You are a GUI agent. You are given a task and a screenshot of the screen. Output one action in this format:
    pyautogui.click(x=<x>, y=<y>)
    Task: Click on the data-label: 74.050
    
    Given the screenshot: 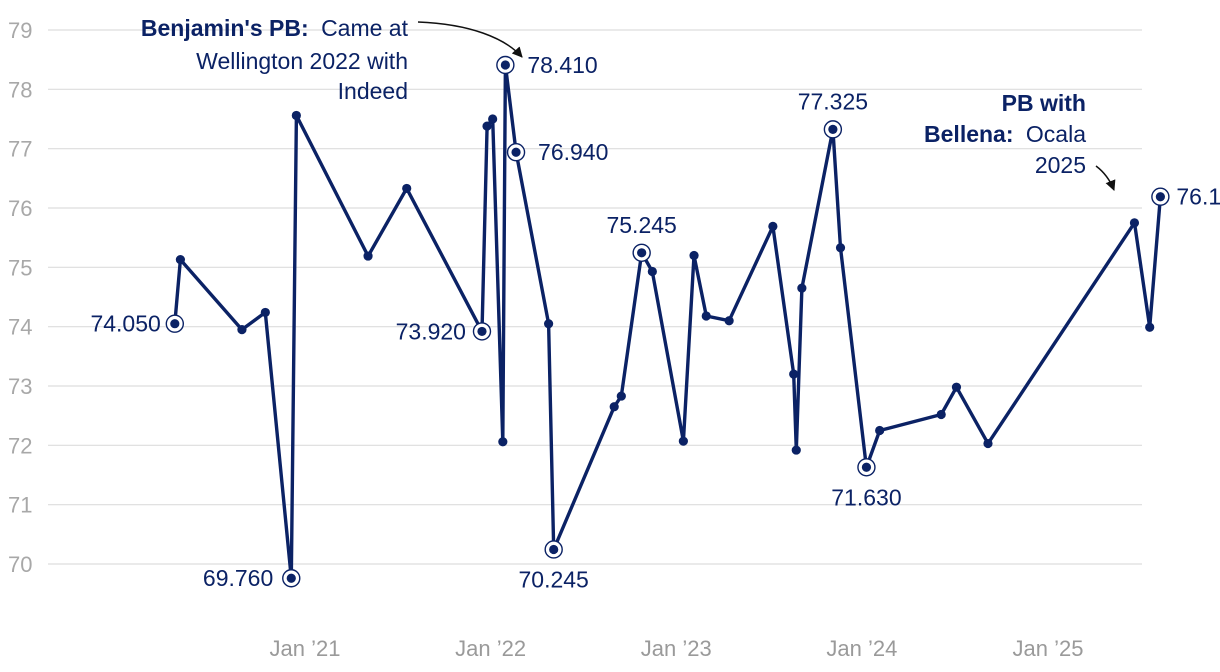 What is the action you would take?
    pyautogui.click(x=125, y=324)
    